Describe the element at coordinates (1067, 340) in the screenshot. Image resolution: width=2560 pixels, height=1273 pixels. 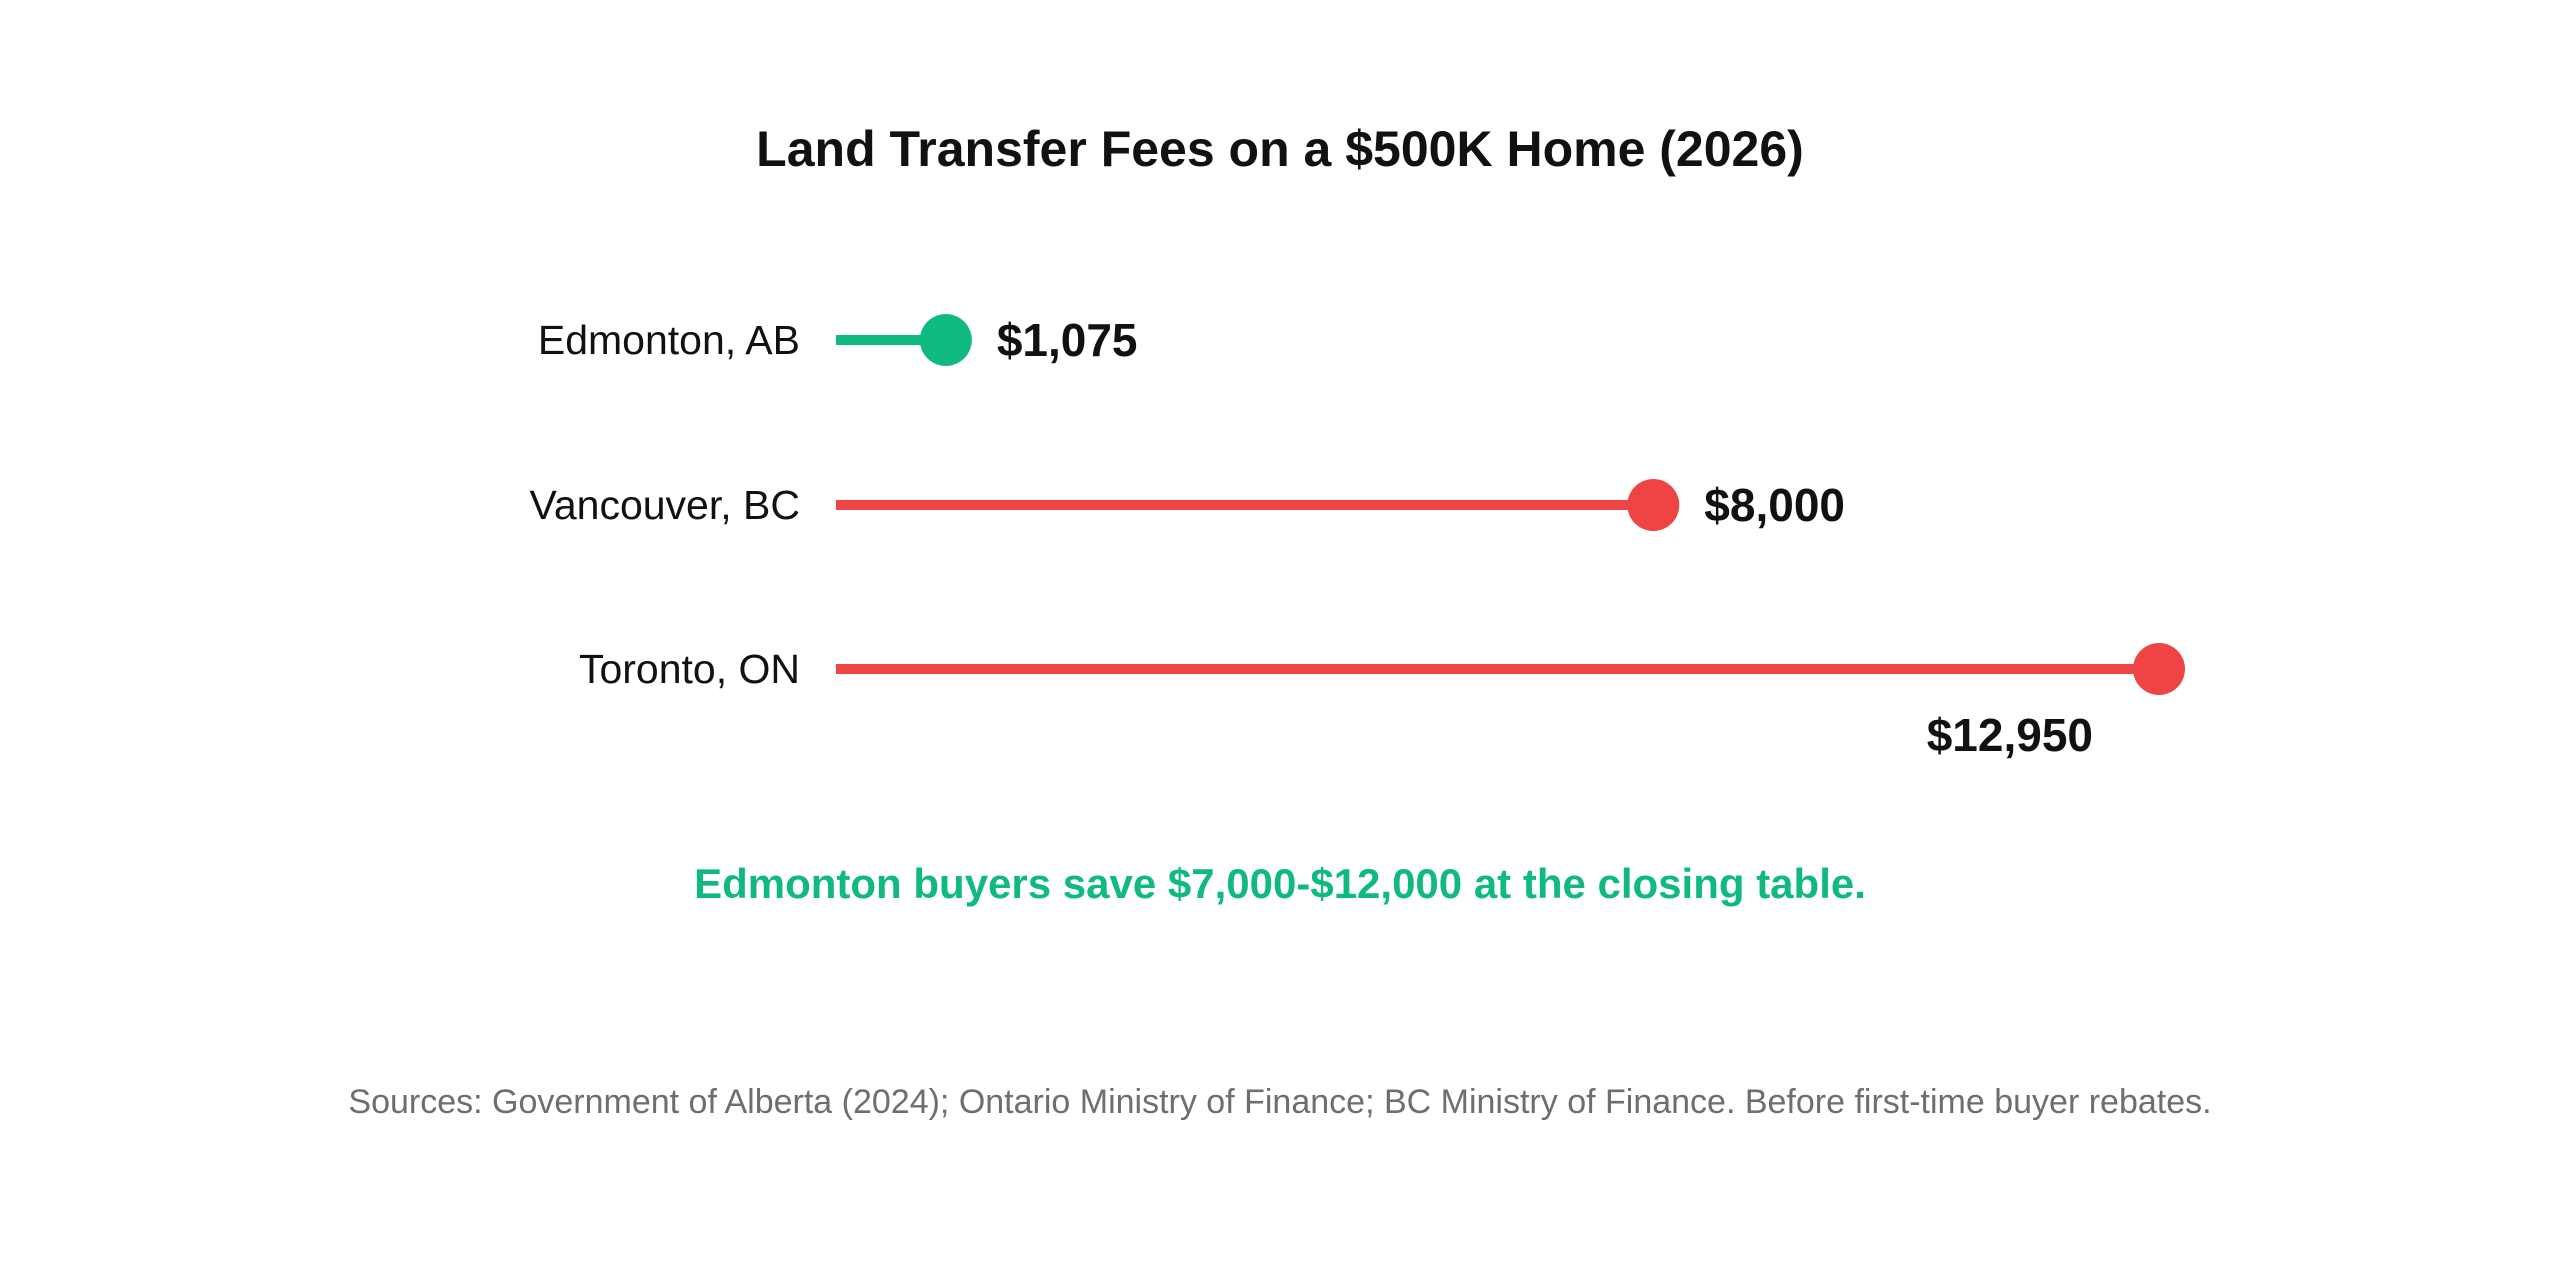
I see `value-label: $1,075` at that location.